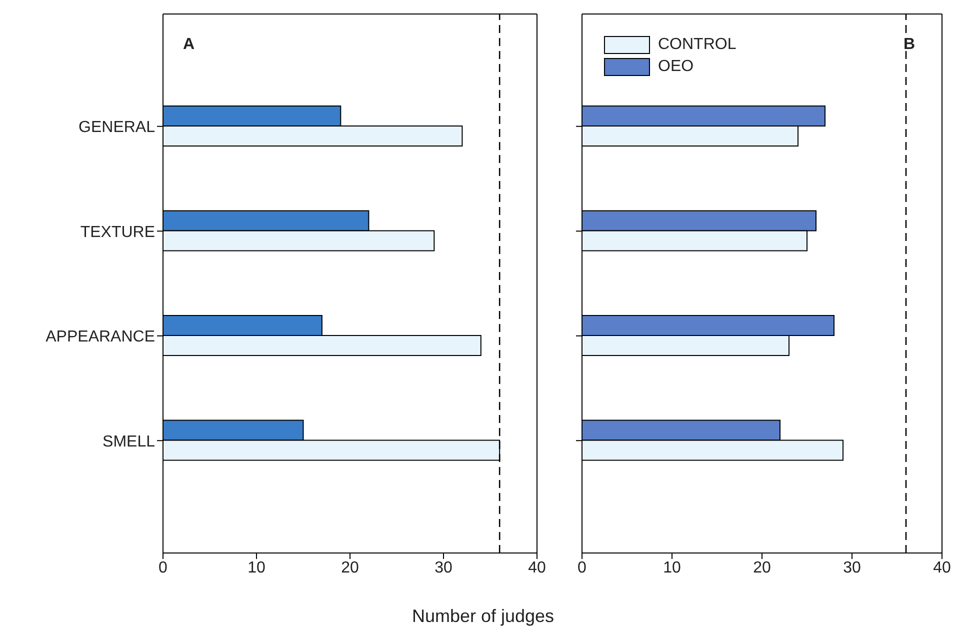 The image size is (963, 638). Describe the element at coordinates (483, 616) in the screenshot. I see `x-axis-title: Number of judges` at that location.